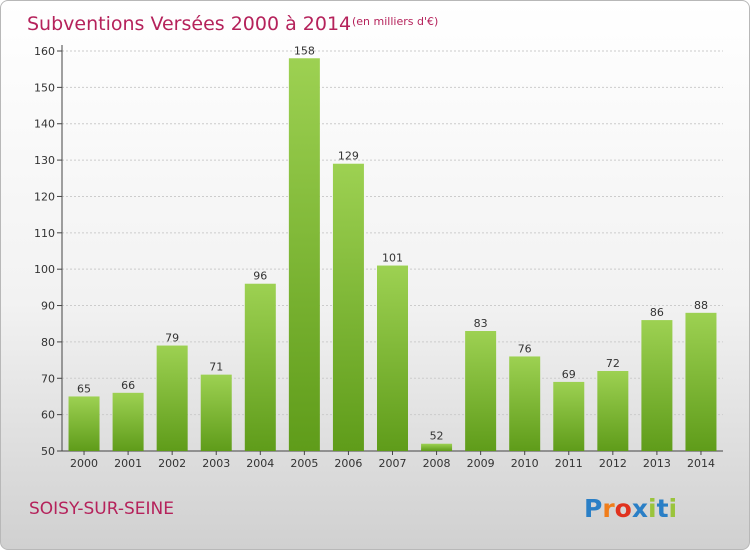 Image resolution: width=750 pixels, height=550 pixels. What do you see at coordinates (216, 463) in the screenshot?
I see `x-tick-label: 2003` at bounding box center [216, 463].